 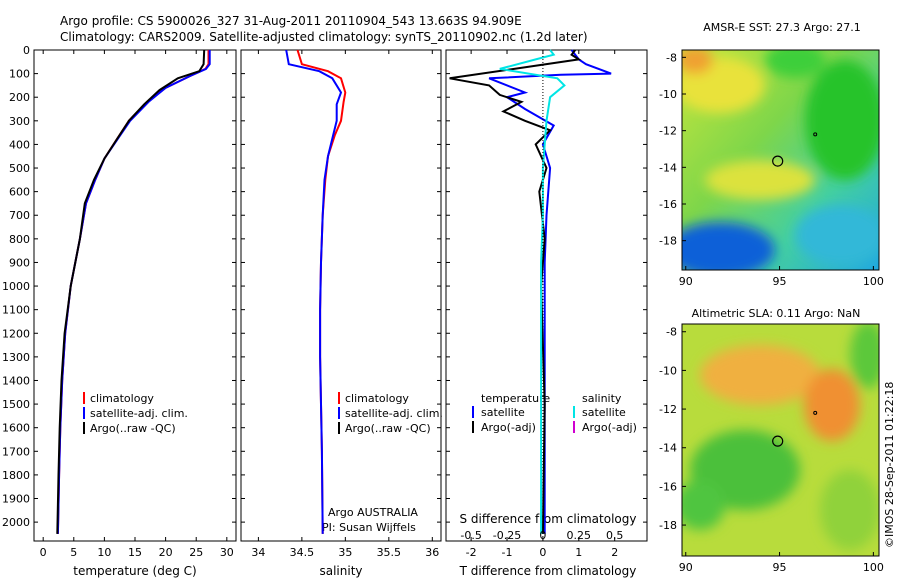 What do you see at coordinates (515, 398) in the screenshot?
I see `legend-title-temperature: temperature` at bounding box center [515, 398].